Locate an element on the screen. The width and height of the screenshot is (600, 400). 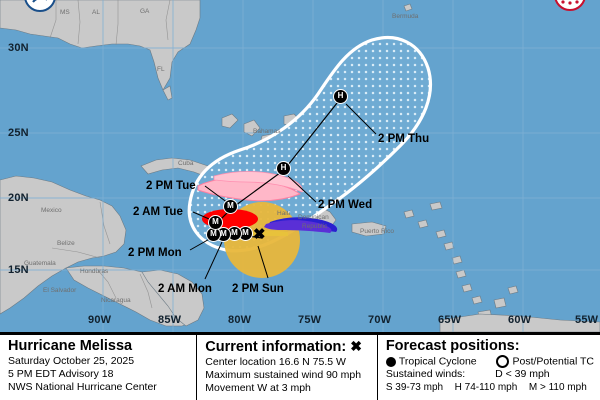
longitude-label-90w: 90W is located at coordinates (100, 320).